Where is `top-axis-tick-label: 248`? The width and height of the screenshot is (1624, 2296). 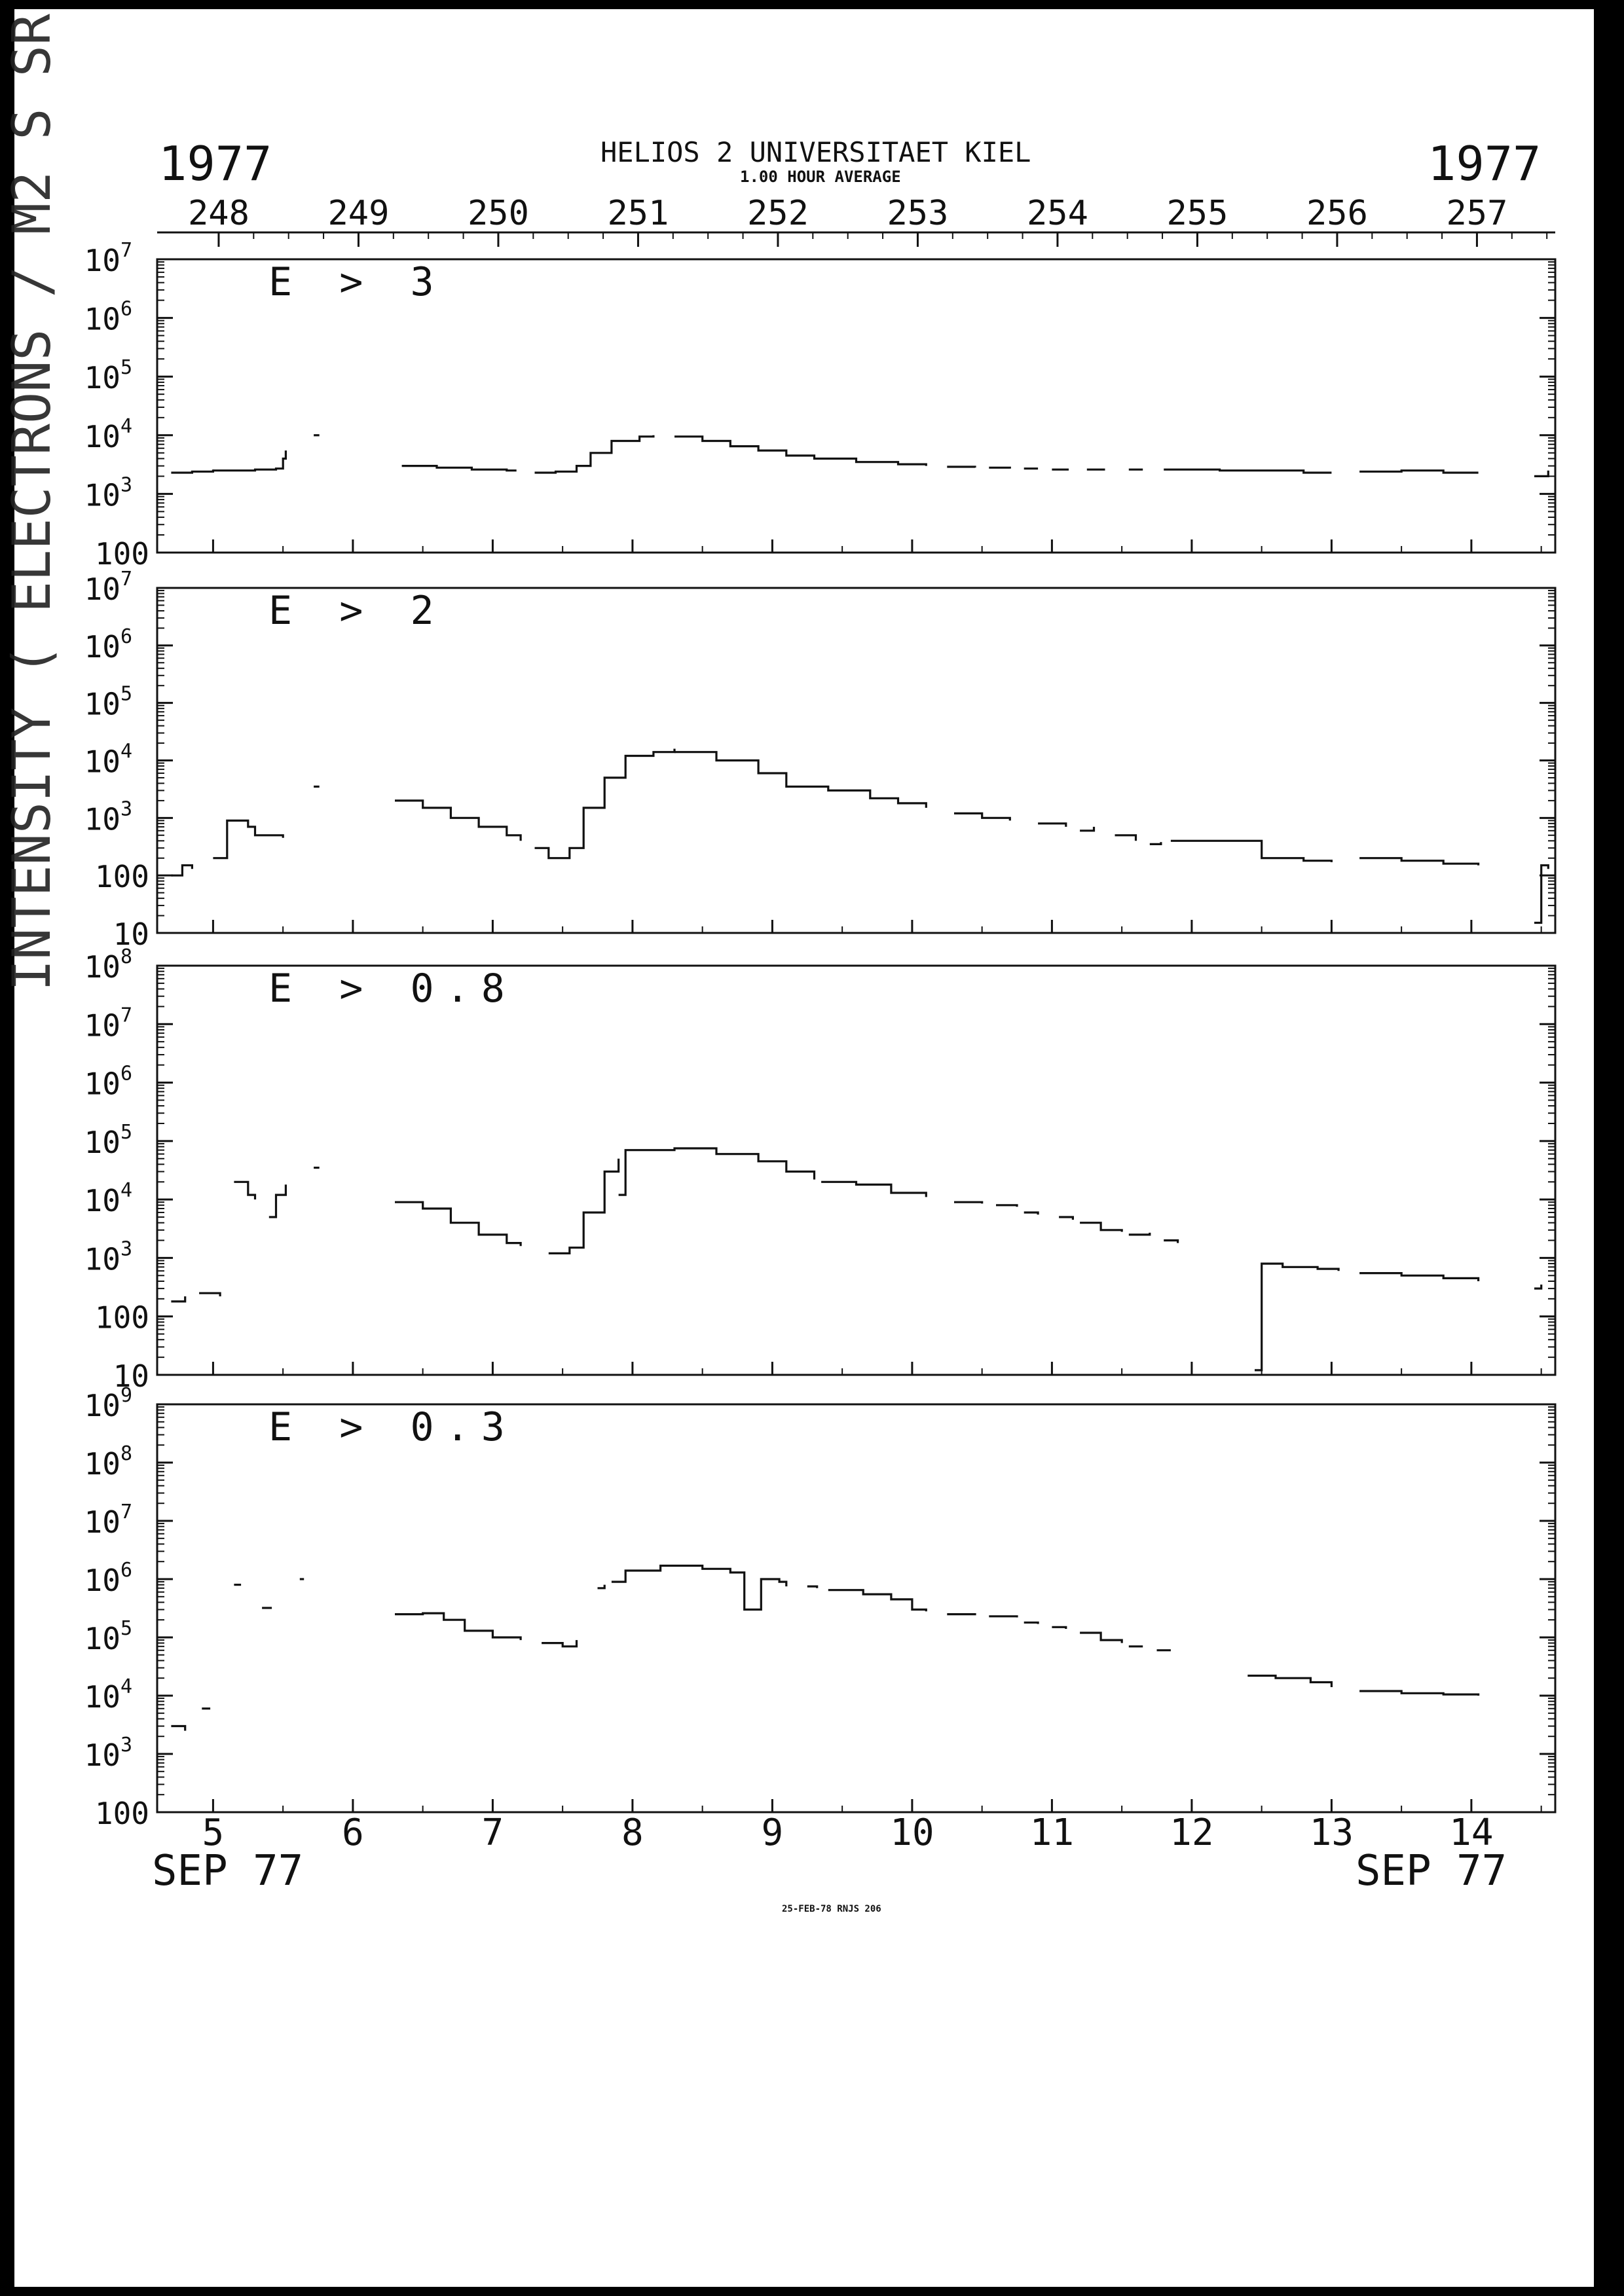 top-axis-tick-label: 248 is located at coordinates (218, 213).